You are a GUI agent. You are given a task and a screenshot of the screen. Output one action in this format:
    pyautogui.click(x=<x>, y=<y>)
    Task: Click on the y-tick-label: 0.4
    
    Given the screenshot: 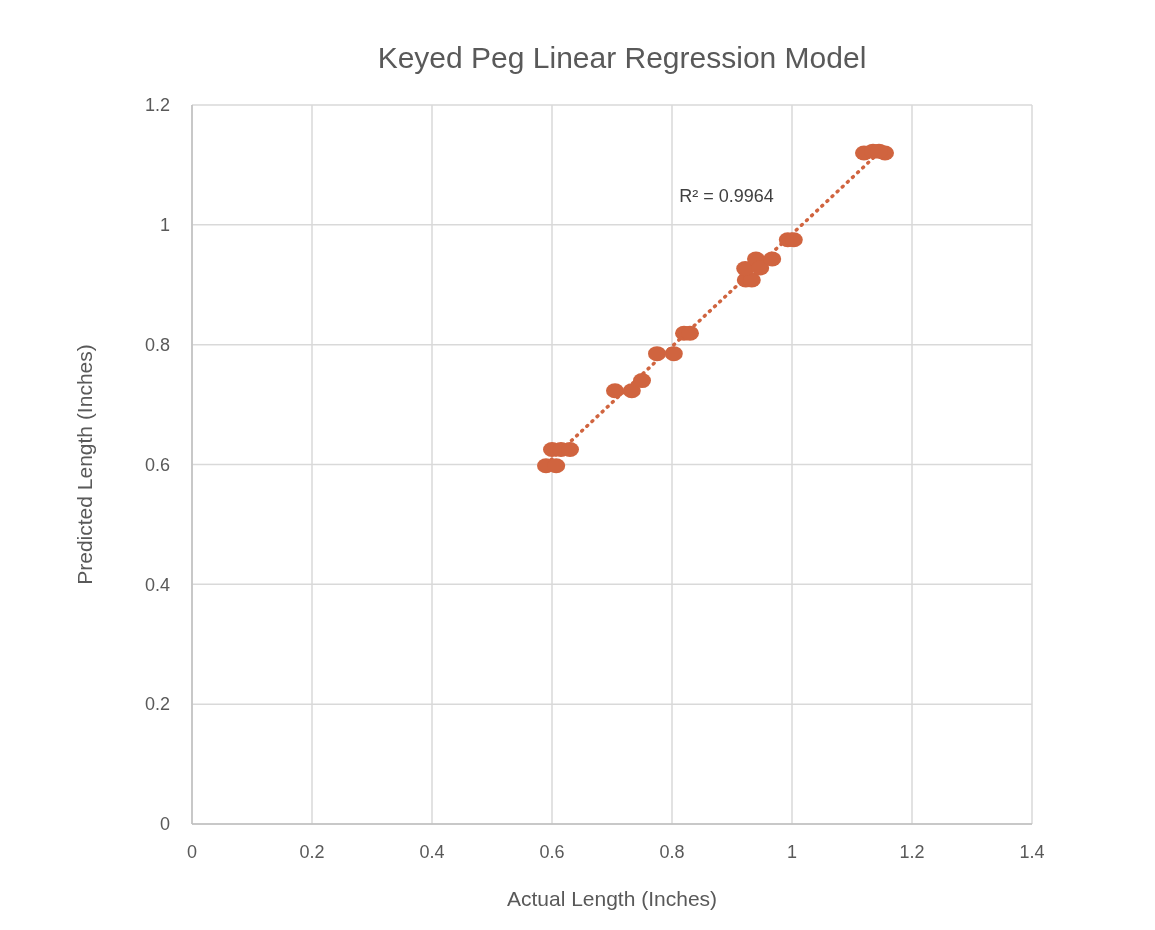 What is the action you would take?
    pyautogui.click(x=157, y=584)
    